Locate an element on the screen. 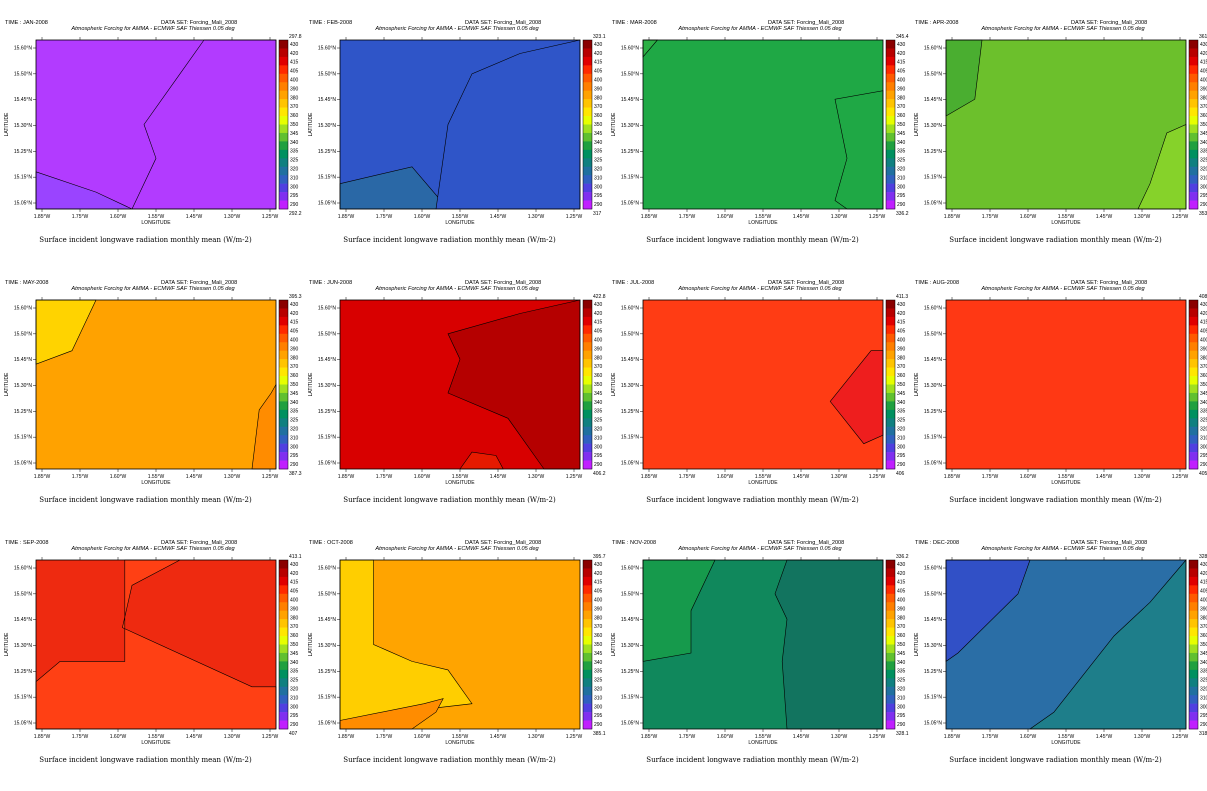 Image resolution: width=1207 pixels, height=791 pixels. x-tick-label: 1.85°W is located at coordinates (649, 217).